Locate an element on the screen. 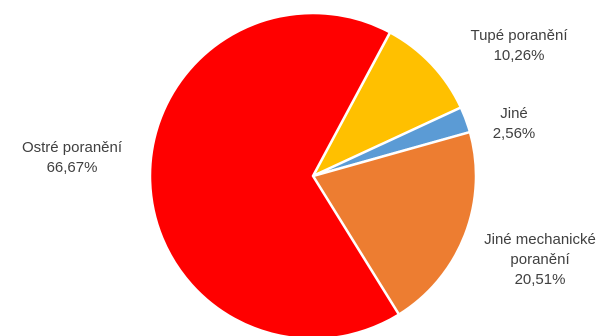  data-label-value: 10,26% is located at coordinates (519, 55).